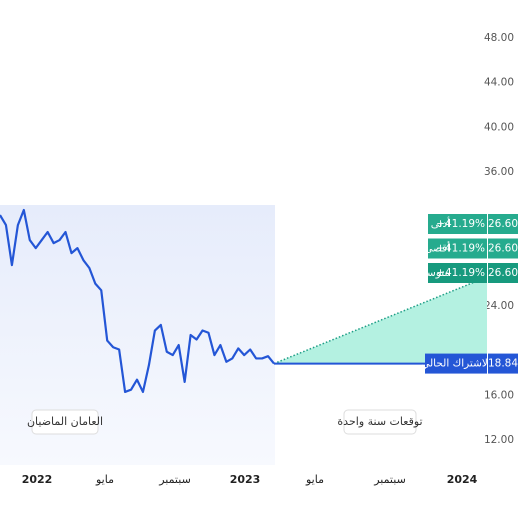 The image size is (520, 520). What do you see at coordinates (437, 248) in the screenshot?
I see `forecast-name: أقصى` at bounding box center [437, 248].